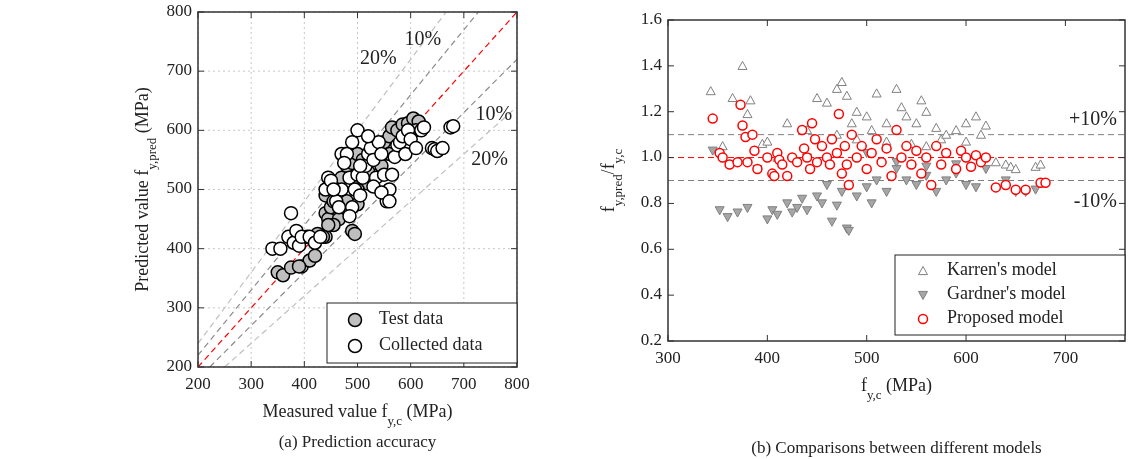 Image resolution: width=1134 pixels, height=459 pixels. Describe the element at coordinates (411, 318) in the screenshot. I see `legend-label: Test data` at that location.